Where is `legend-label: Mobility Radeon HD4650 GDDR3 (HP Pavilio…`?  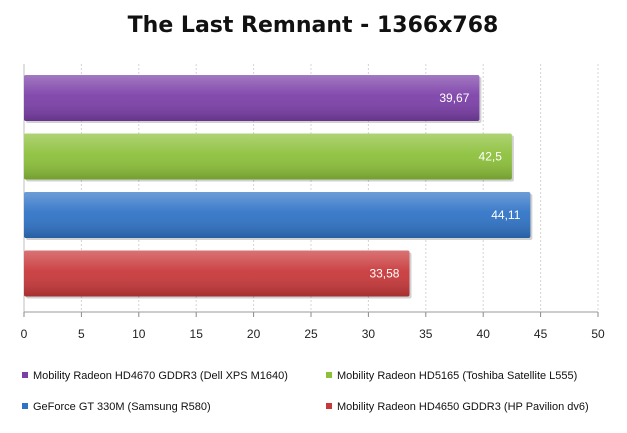 legend-label: Mobility Radeon HD4650 GDDR3 (HP Pavilio… is located at coordinates (463, 407).